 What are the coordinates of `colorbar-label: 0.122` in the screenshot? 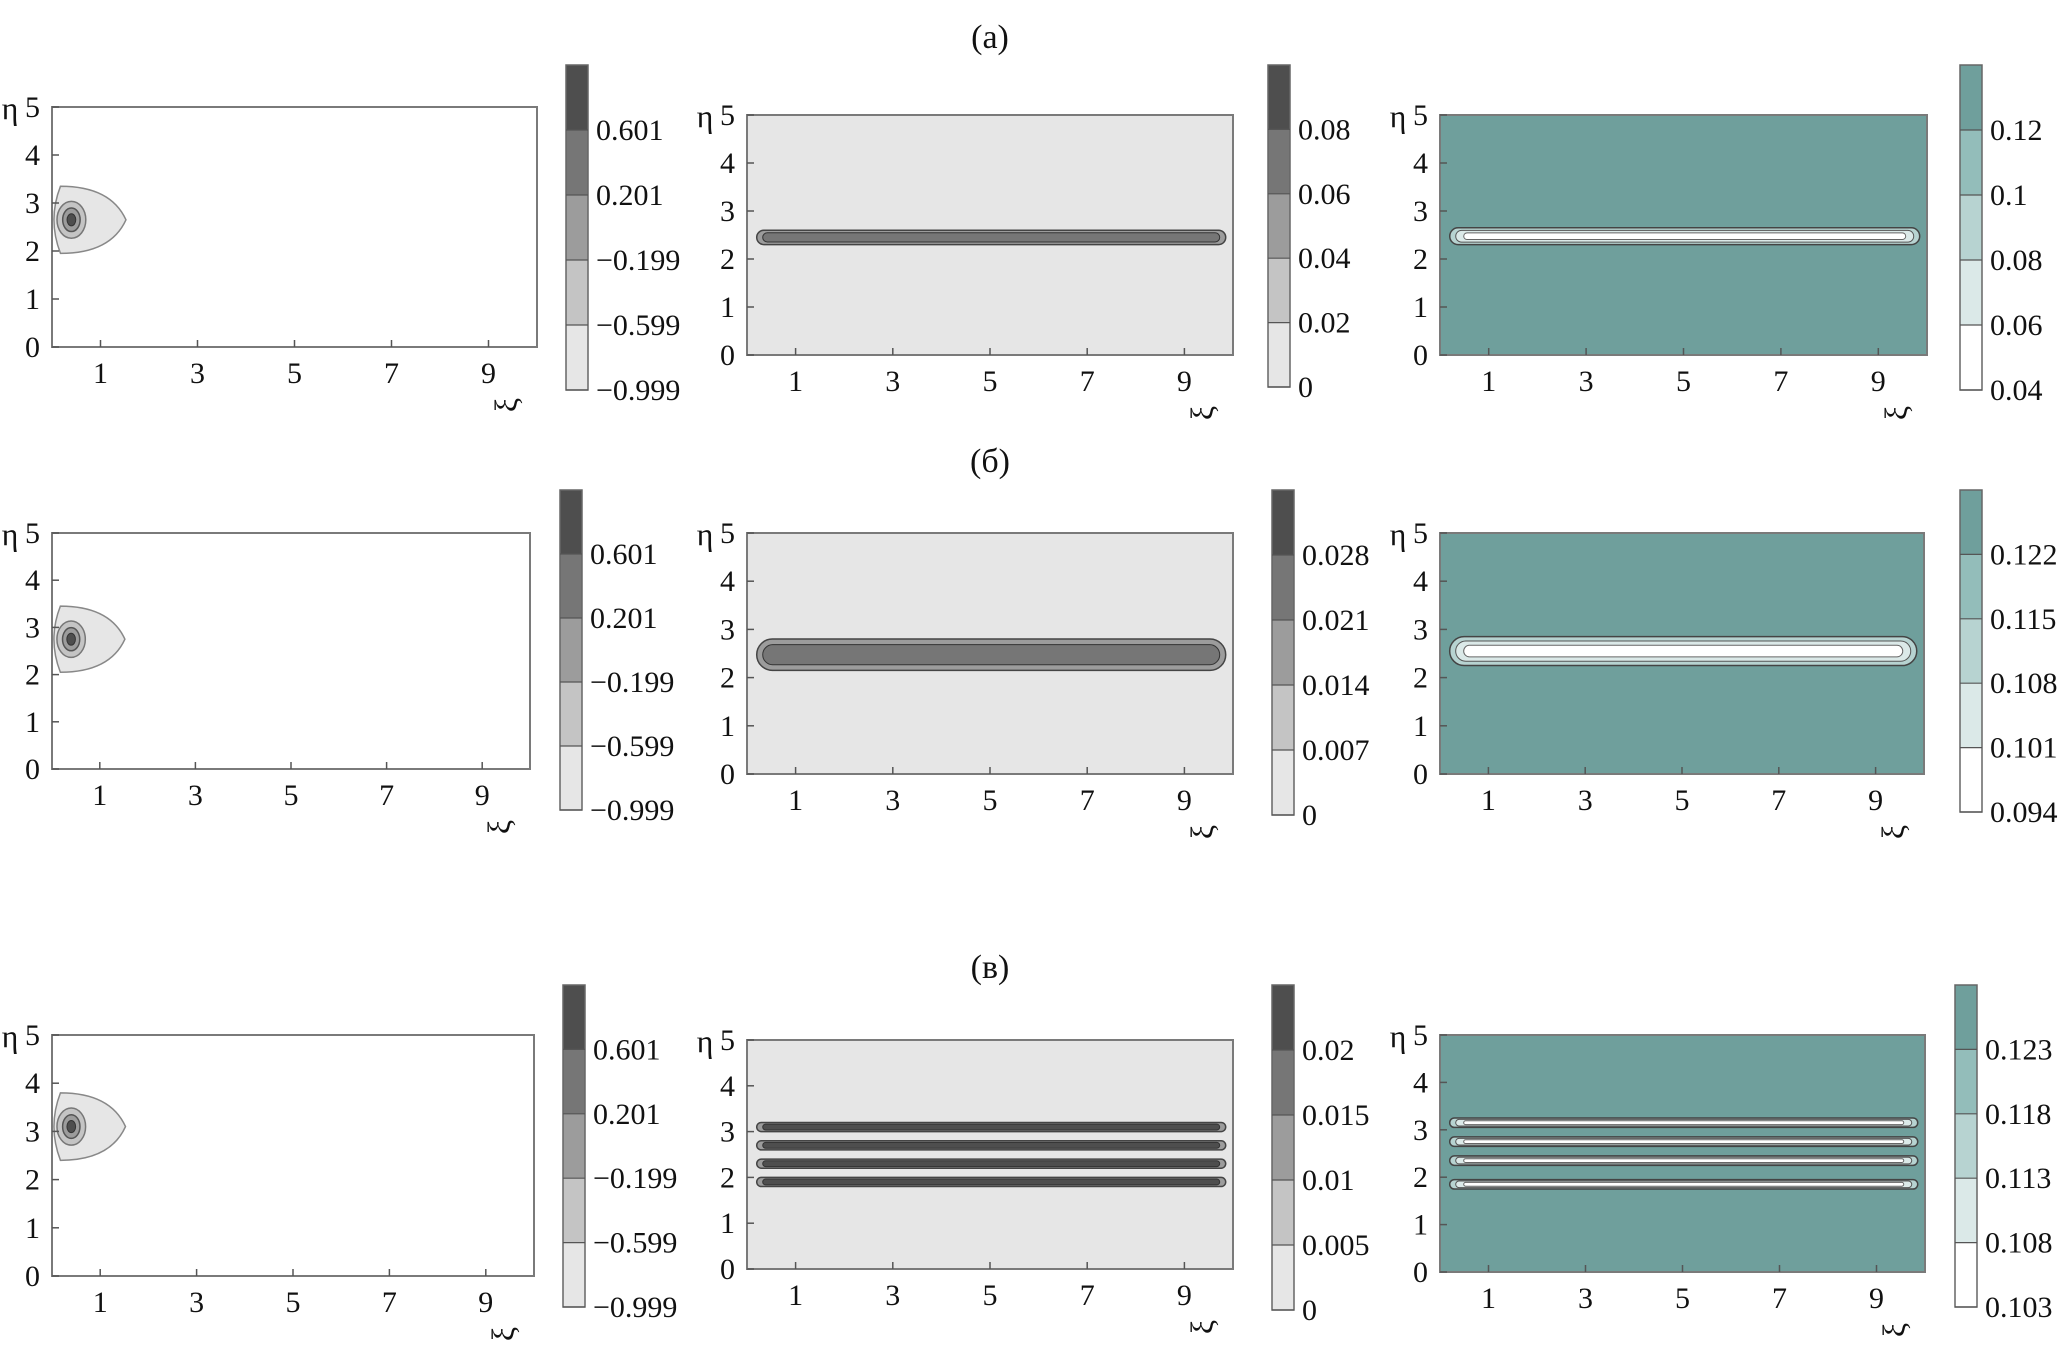 It's located at (2024, 554).